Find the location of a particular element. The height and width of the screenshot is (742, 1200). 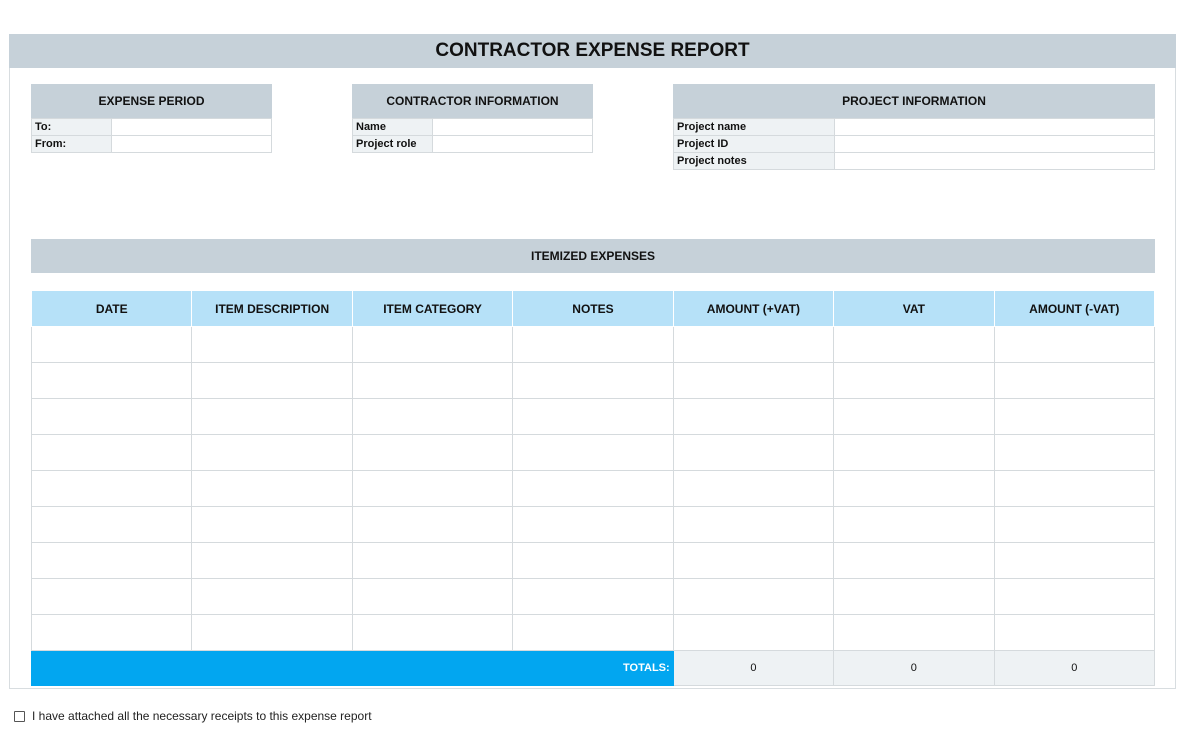

total-amount-plus-vat: 0 is located at coordinates (753, 668).